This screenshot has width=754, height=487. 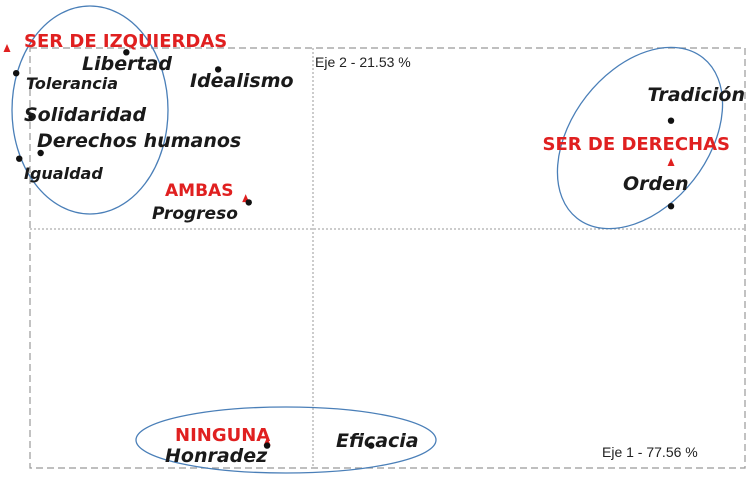 What do you see at coordinates (195, 214) in the screenshot?
I see `label-progreso: Progreso` at bounding box center [195, 214].